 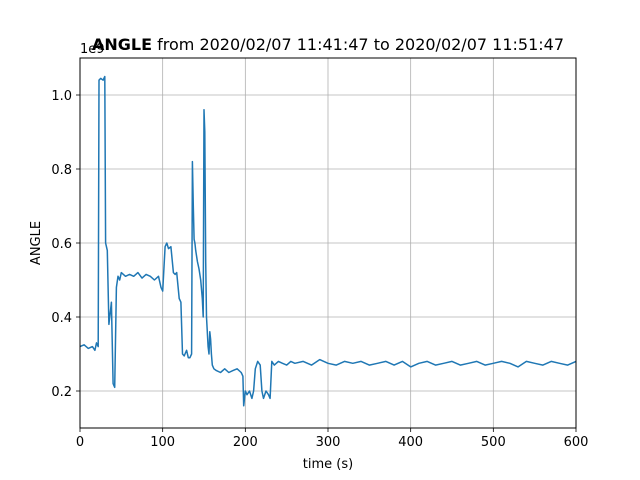 I want to click on x-tick-label: 500, so click(x=493, y=442).